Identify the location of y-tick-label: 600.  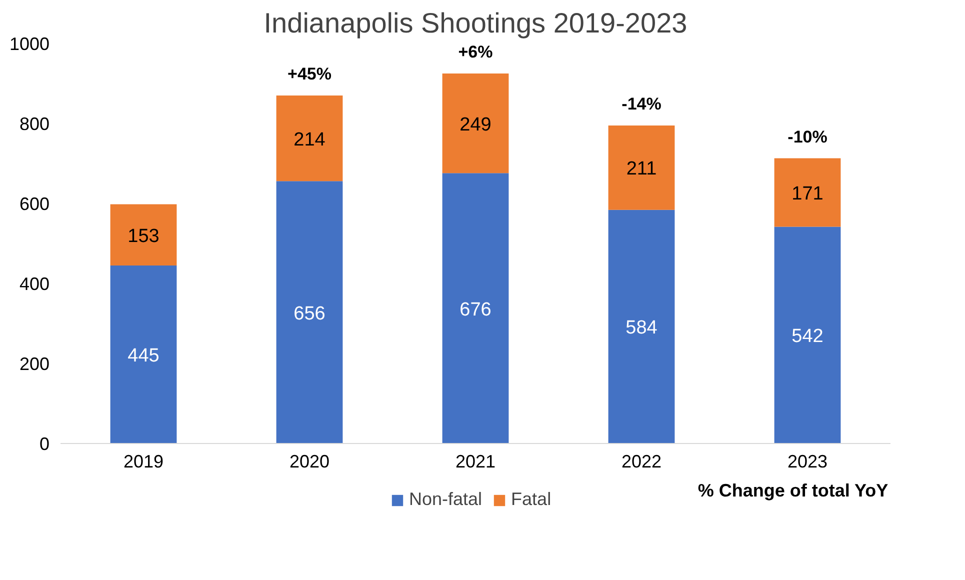
(34, 204).